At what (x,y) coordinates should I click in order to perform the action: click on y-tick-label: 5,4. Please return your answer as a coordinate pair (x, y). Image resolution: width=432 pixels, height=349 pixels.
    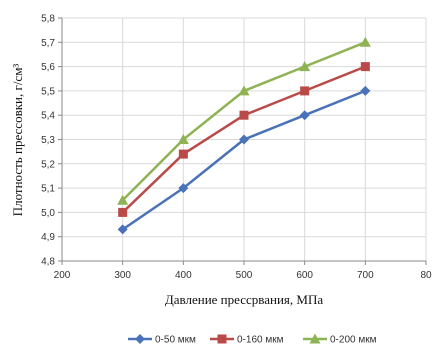
    Looking at the image, I should click on (48, 116).